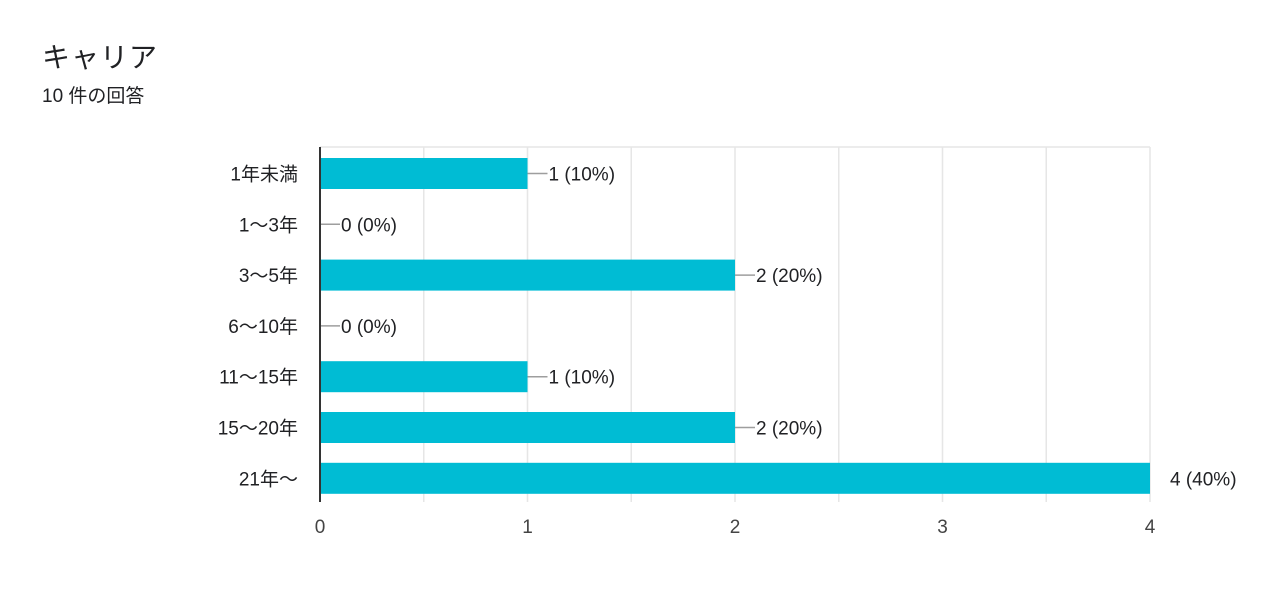 Image resolution: width=1280 pixels, height=608 pixels. What do you see at coordinates (527, 527) in the screenshot?
I see `x-tick-label: 1` at bounding box center [527, 527].